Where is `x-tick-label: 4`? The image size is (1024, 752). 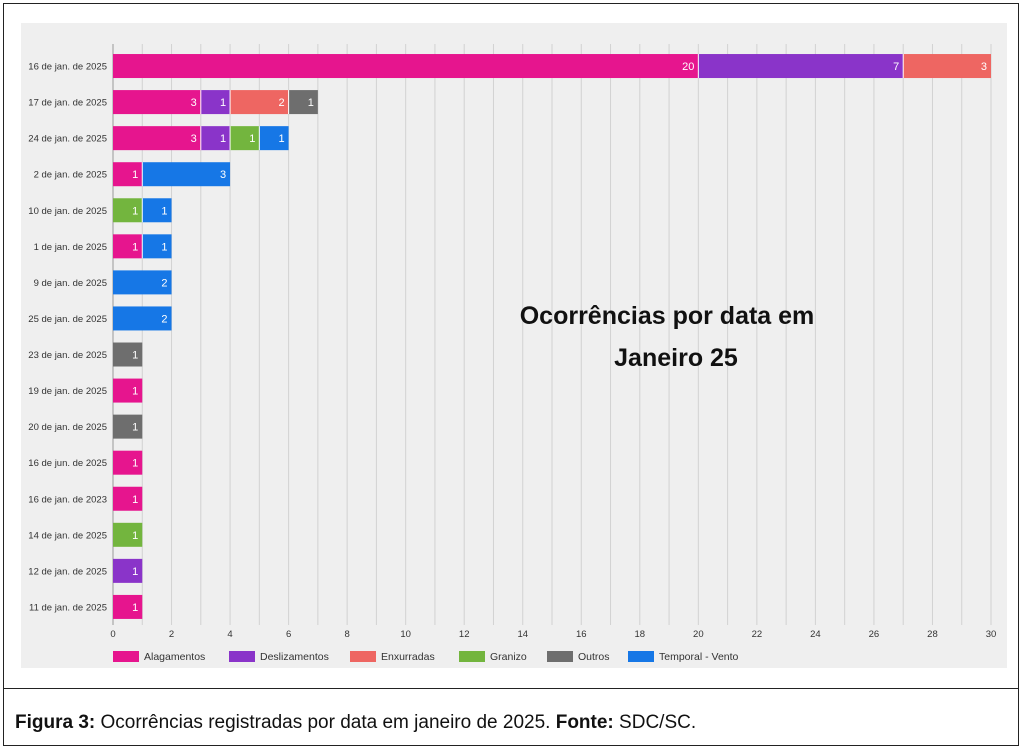 x-tick-label: 4 is located at coordinates (229, 634).